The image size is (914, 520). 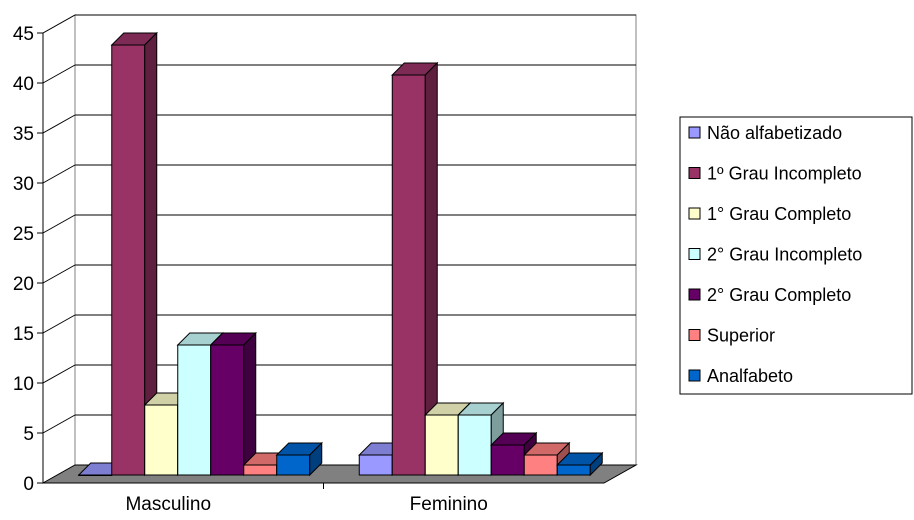 I want to click on x-category-label: Masculino, so click(x=168, y=504).